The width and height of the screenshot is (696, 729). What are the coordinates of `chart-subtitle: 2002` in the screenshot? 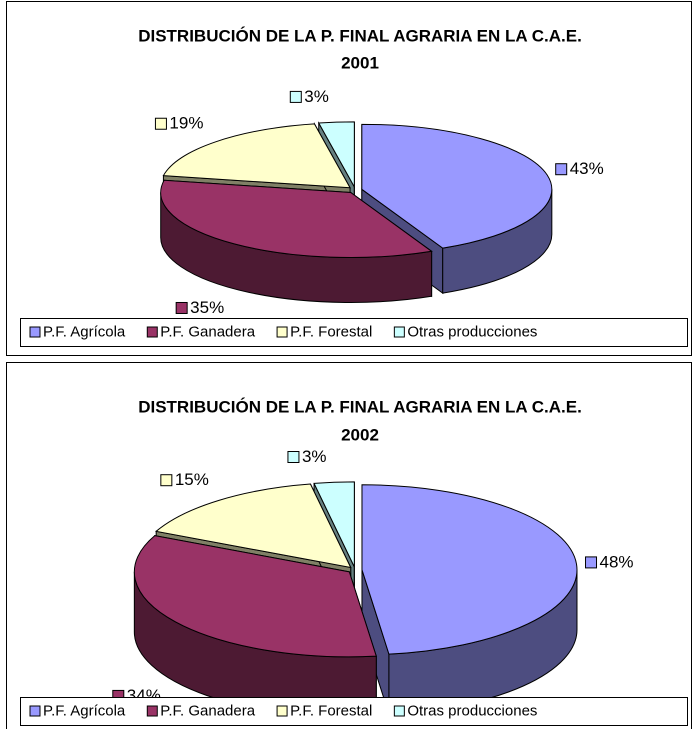 It's located at (360, 434).